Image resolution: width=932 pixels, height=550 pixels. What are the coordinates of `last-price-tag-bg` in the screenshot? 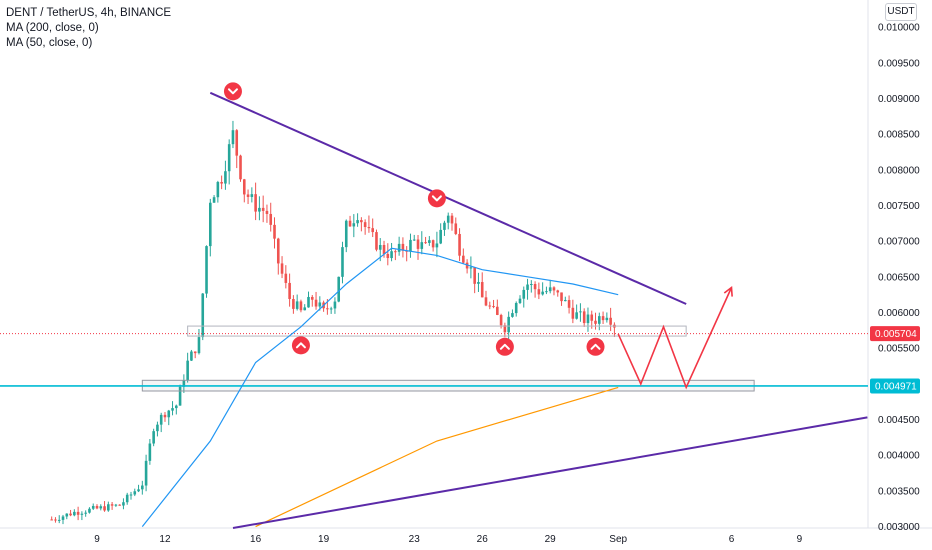 It's located at (895, 334).